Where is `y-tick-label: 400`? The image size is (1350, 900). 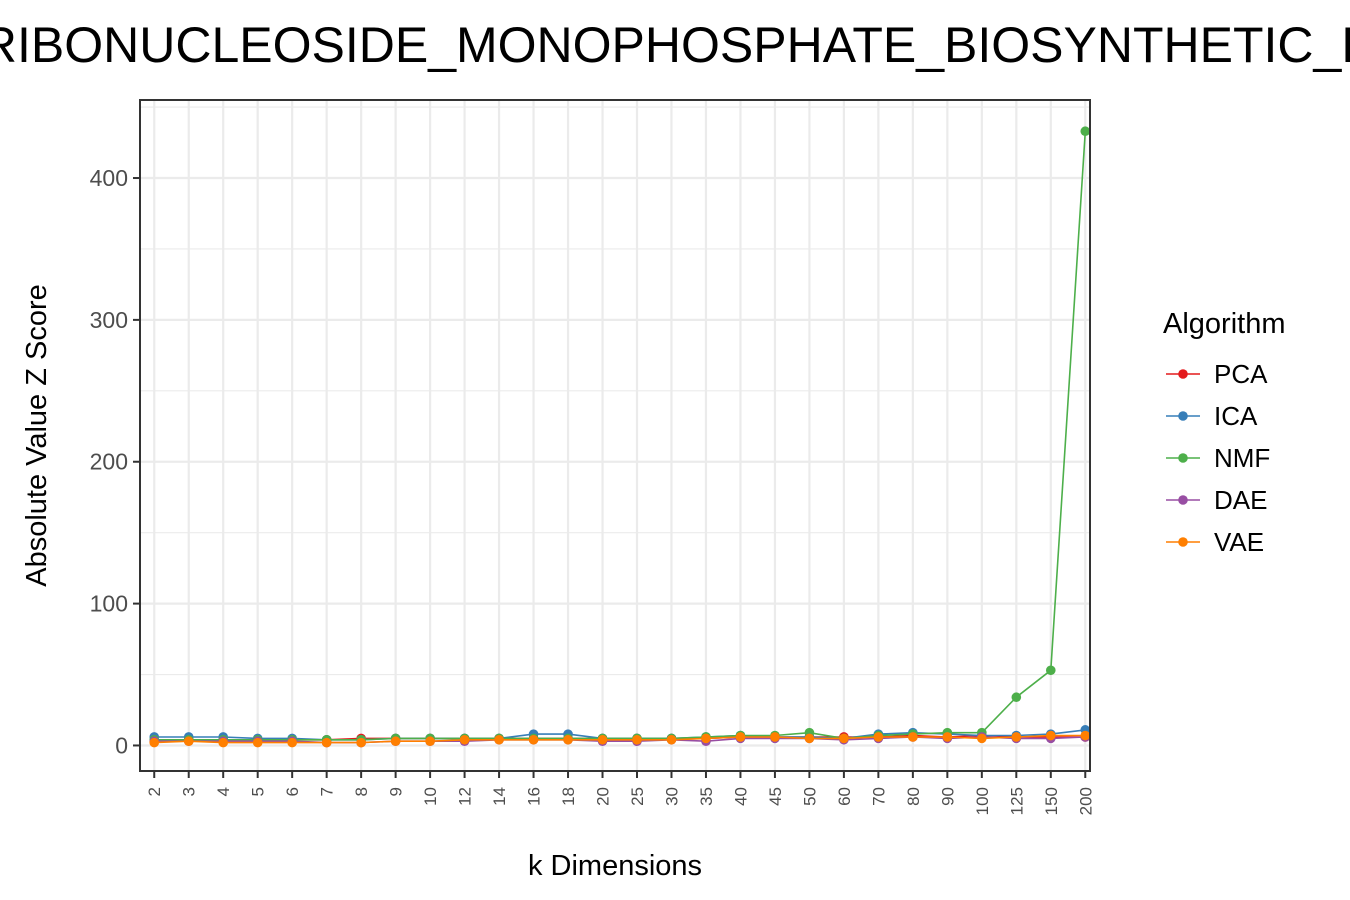 y-tick-label: 400 is located at coordinates (109, 178).